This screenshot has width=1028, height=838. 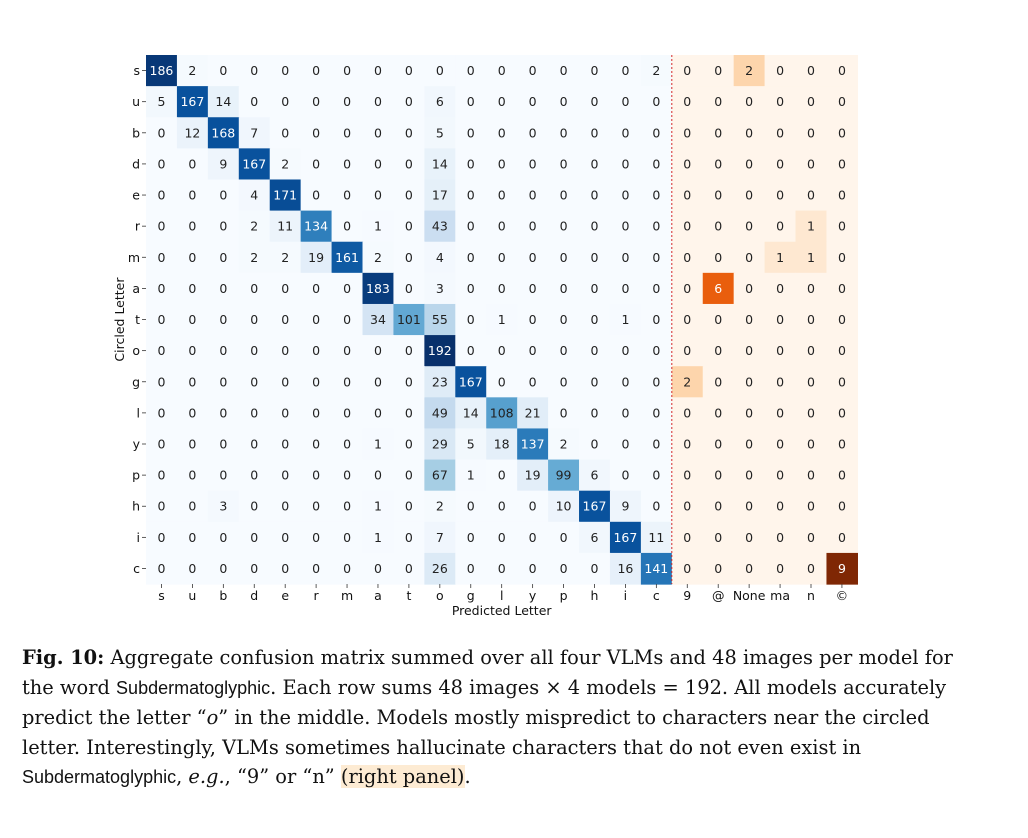 What do you see at coordinates (212, 718) in the screenshot?
I see `caption-letter: o` at bounding box center [212, 718].